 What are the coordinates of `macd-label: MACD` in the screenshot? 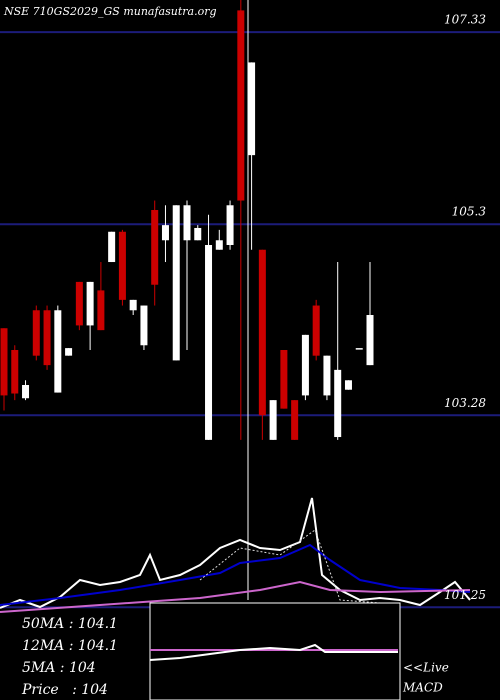 It's located at (422, 688).